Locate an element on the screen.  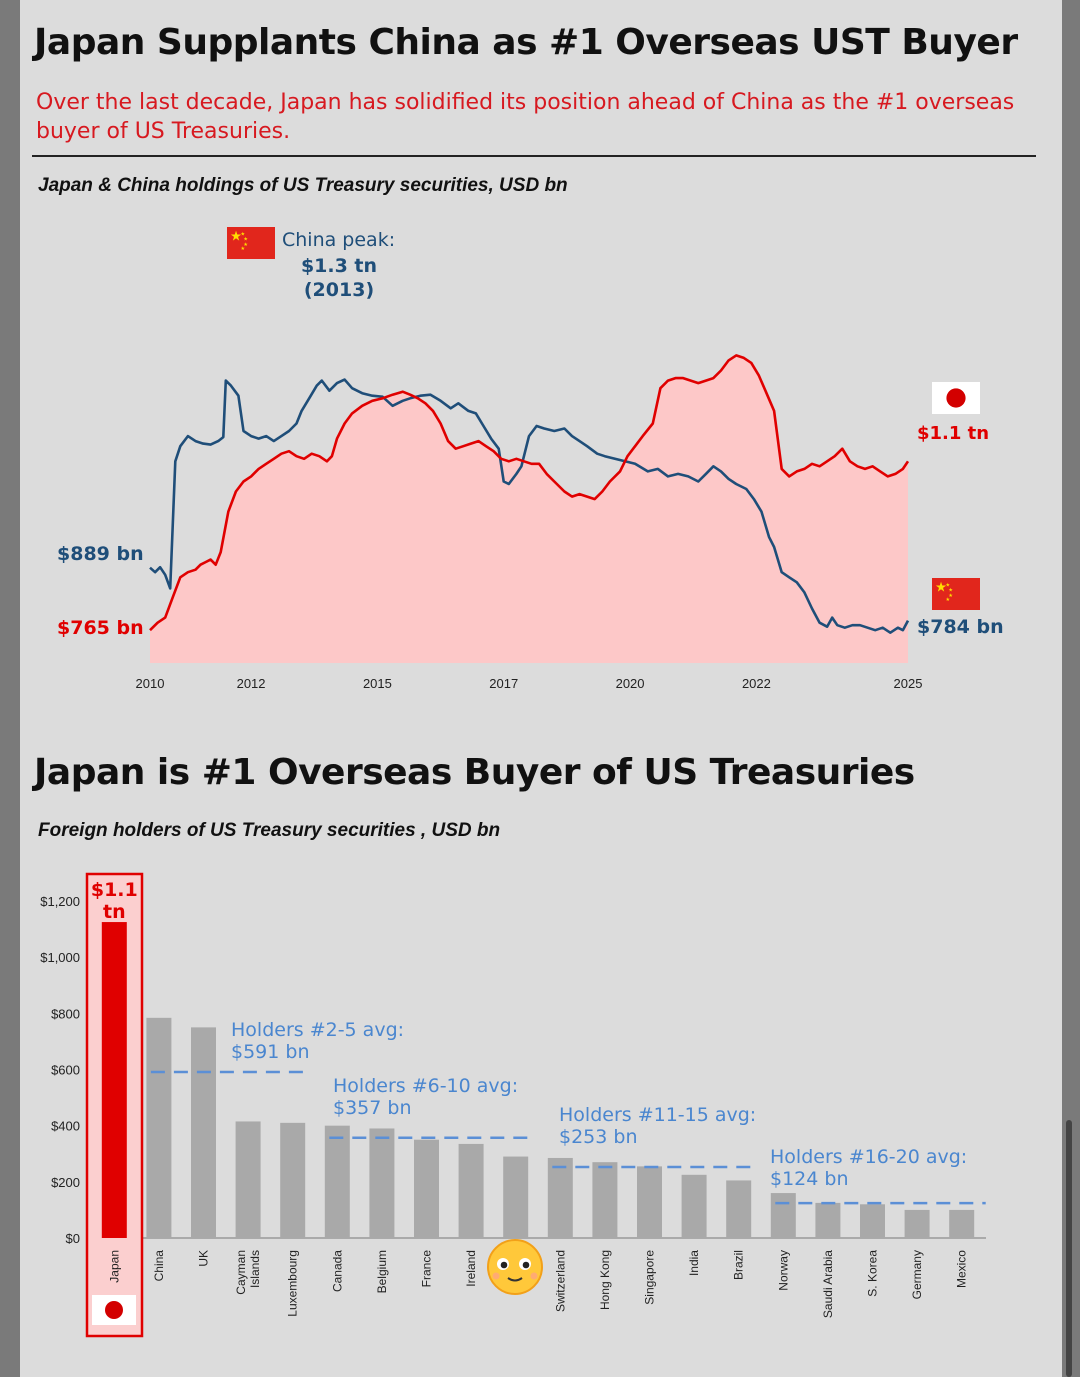
china-peak-year: (2013) is located at coordinates (339, 290).